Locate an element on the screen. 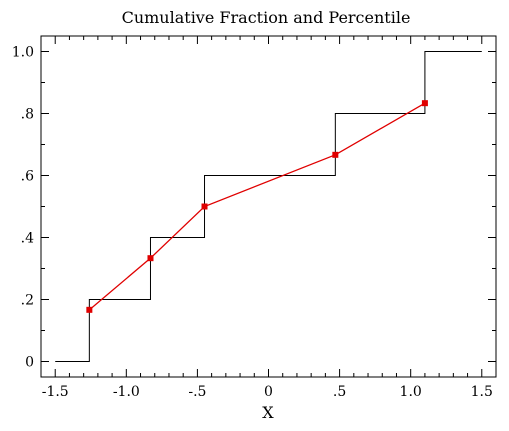  x-tick-label: 1.5 is located at coordinates (482, 392).